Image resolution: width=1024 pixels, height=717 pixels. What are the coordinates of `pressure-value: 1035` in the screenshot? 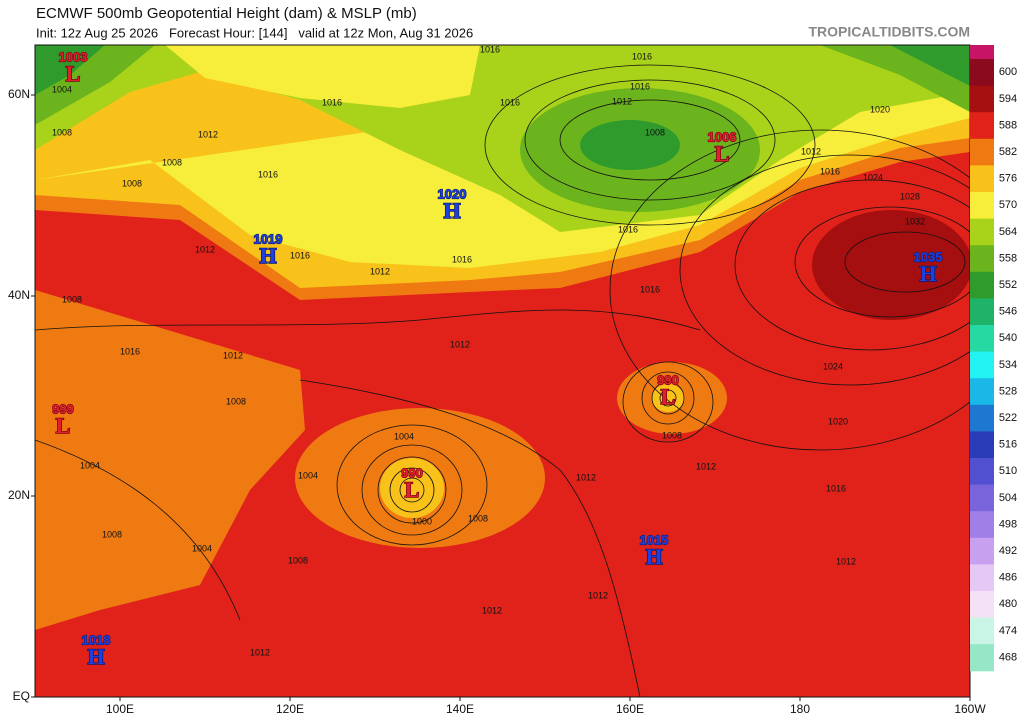 It's located at (928, 256).